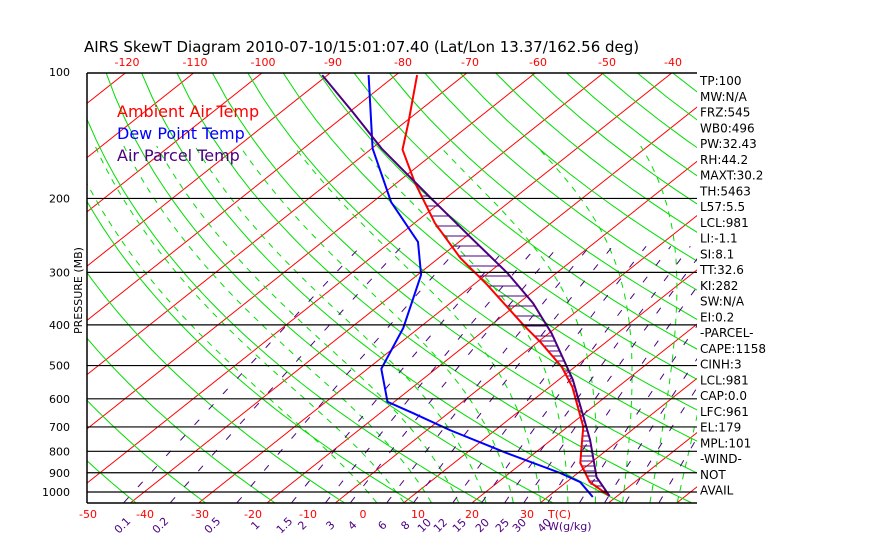 This screenshot has height=560, width=870. Describe the element at coordinates (253, 514) in the screenshot. I see `bottom-temp-tick-label: -20` at that location.